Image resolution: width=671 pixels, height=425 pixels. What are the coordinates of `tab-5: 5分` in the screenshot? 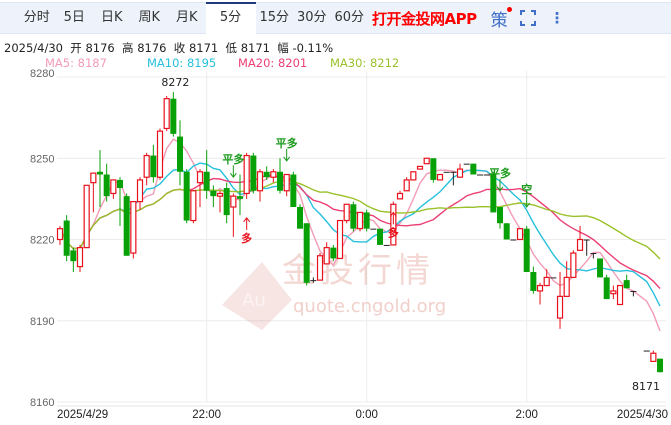 It's located at (230, 18).